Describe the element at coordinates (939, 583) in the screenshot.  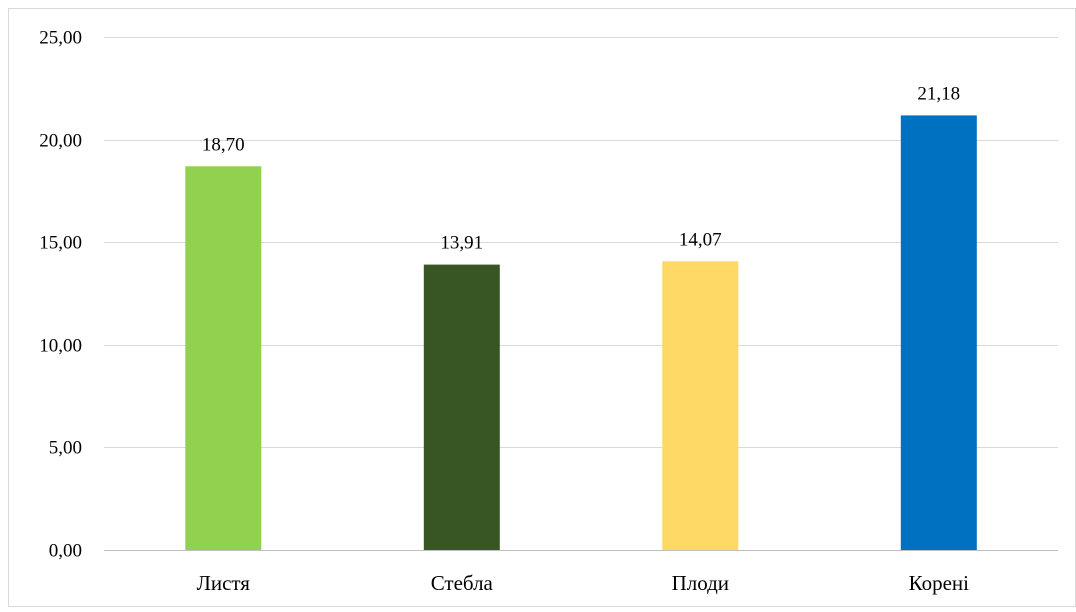
I see `x-tick-label: Корені` at that location.